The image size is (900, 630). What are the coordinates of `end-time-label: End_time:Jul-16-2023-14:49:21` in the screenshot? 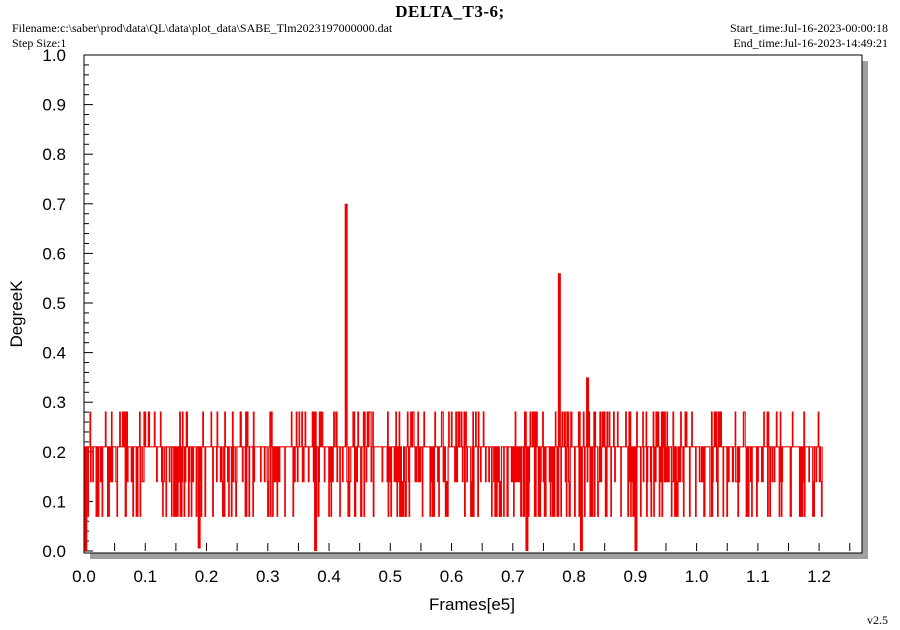 It's located at (810, 43).